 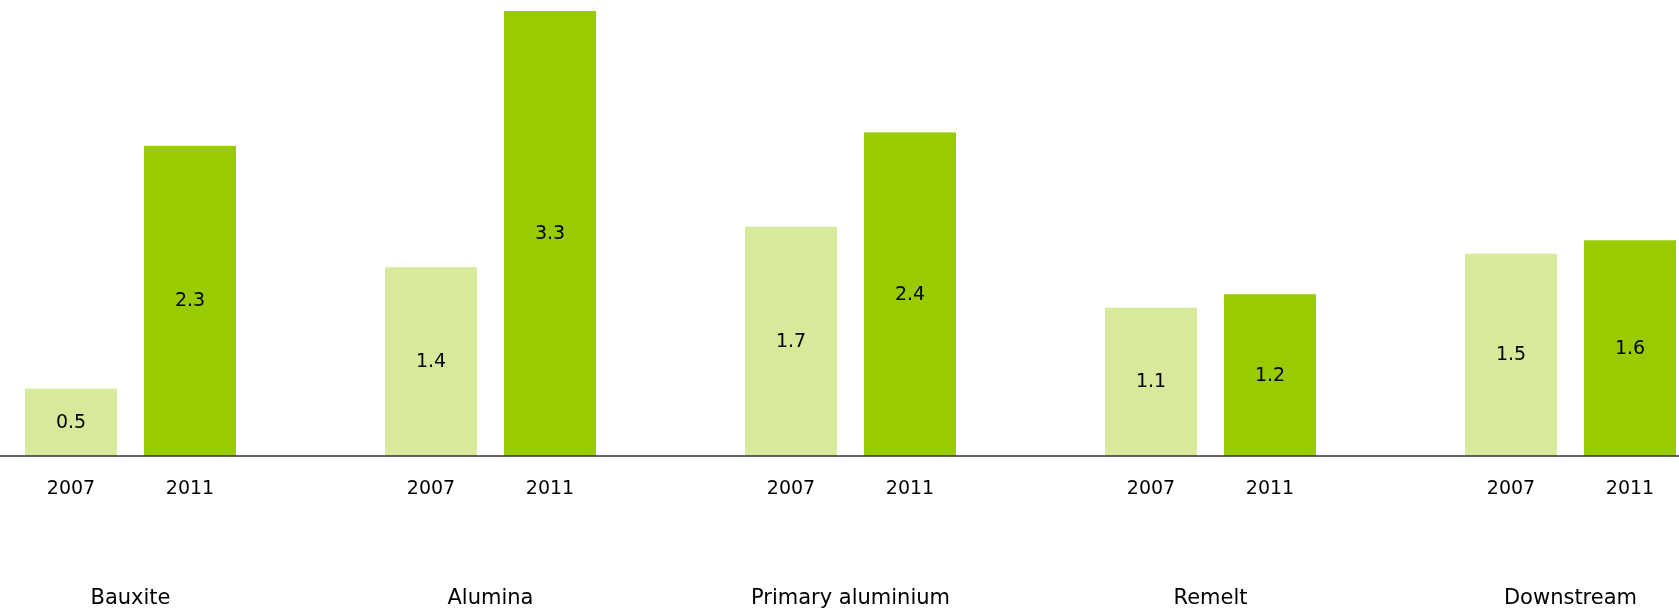 What do you see at coordinates (71, 487) in the screenshot?
I see `series-label: 2007` at bounding box center [71, 487].